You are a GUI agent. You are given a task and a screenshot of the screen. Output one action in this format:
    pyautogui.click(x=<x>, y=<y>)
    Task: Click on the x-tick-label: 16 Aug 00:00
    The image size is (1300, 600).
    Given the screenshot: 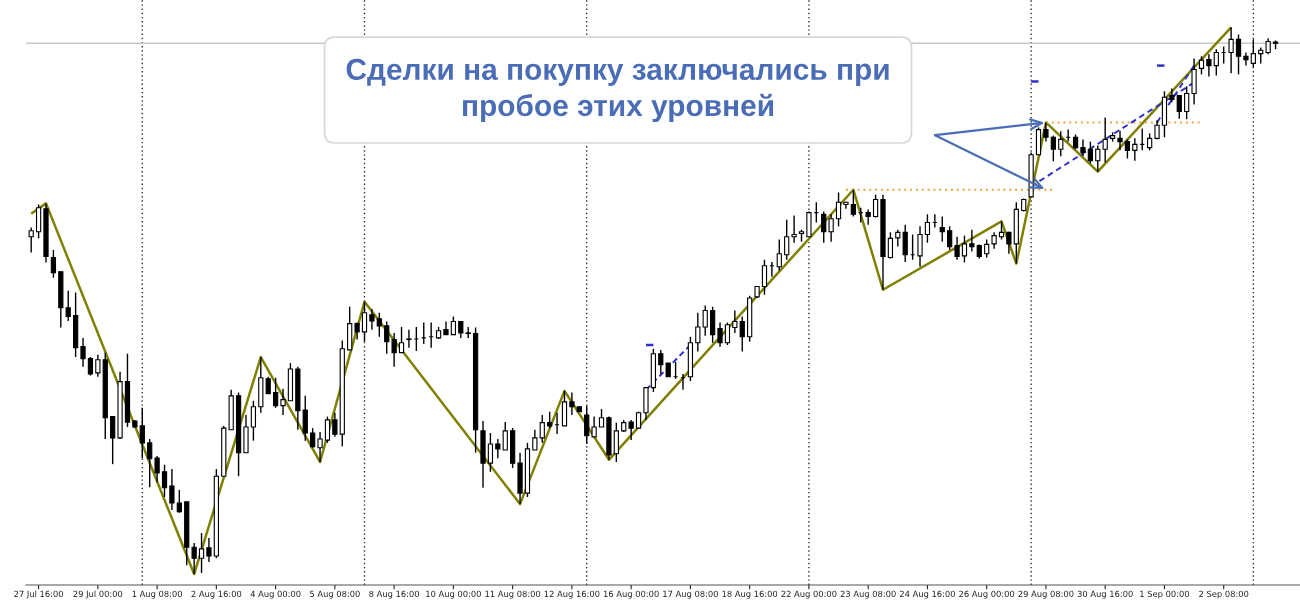 What is the action you would take?
    pyautogui.click(x=631, y=594)
    